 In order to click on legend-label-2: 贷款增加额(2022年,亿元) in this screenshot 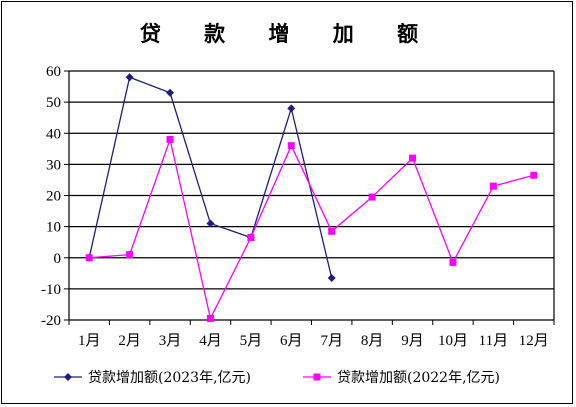, I will do `click(418, 378)`.